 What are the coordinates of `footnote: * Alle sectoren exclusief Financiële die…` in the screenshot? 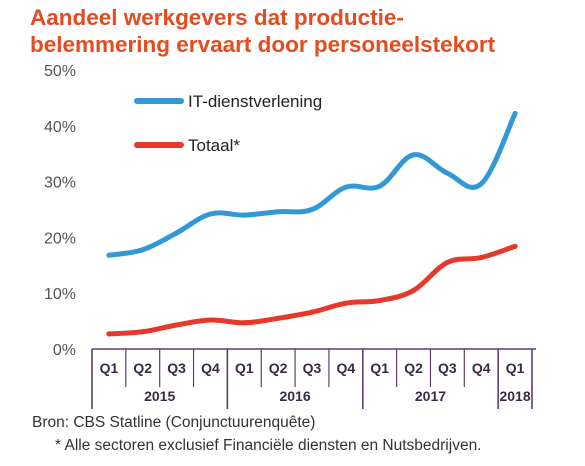 It's located at (268, 445).